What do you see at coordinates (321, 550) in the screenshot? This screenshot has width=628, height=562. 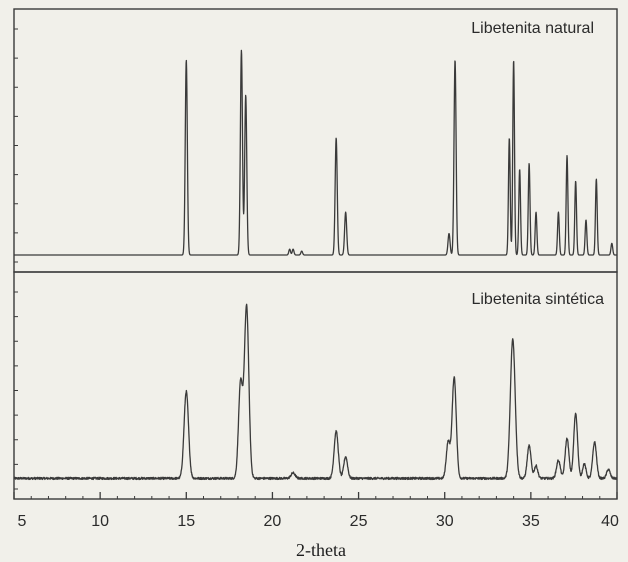 I see `x-axis-title: 2-theta` at bounding box center [321, 550].